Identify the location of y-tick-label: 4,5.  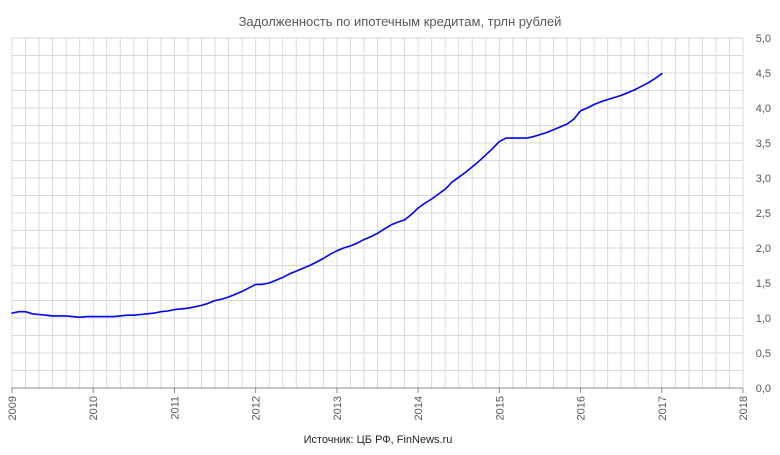
(763, 74).